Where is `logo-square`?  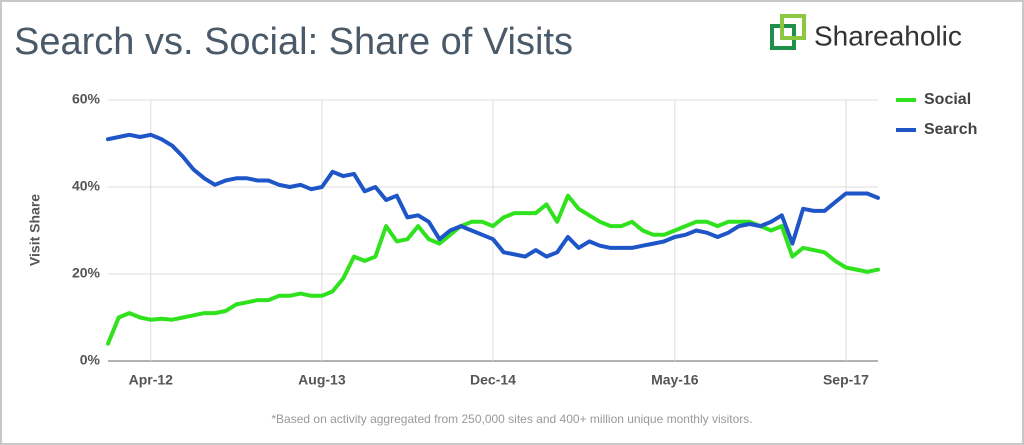
logo-square is located at coordinates (793, 27).